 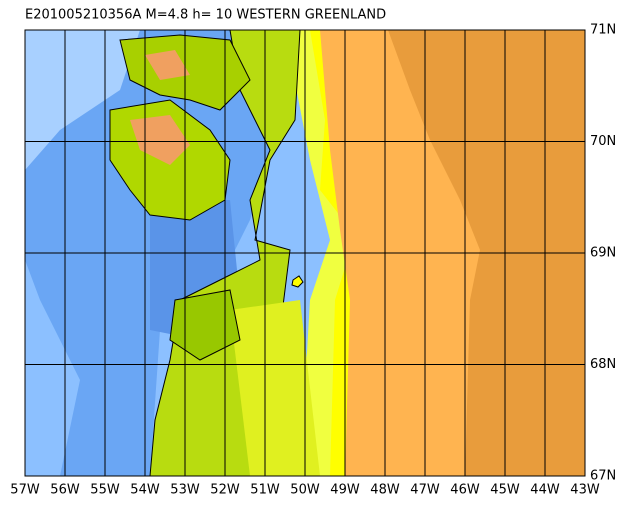 I want to click on x-tick-label: 45W, so click(x=505, y=490).